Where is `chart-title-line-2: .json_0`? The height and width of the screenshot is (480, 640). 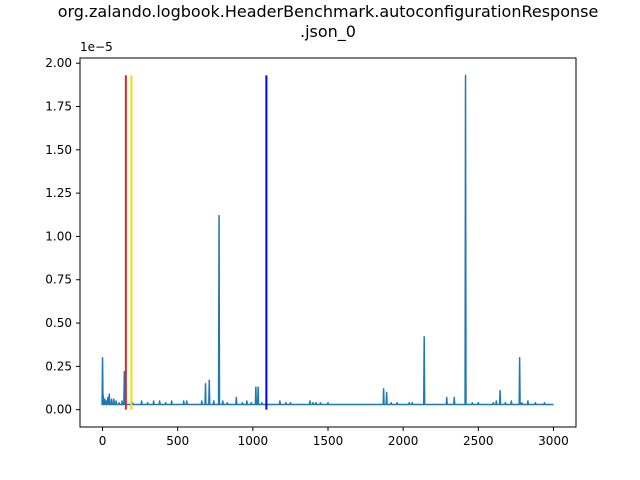
chart-title-line-2: .json_0 is located at coordinates (328, 32).